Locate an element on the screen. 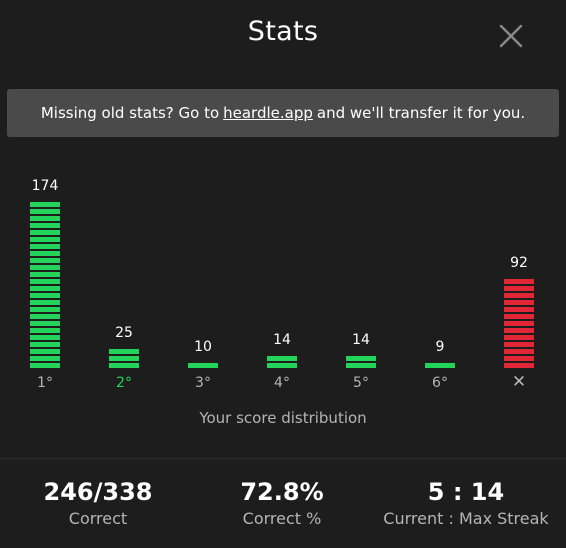 The width and height of the screenshot is (566, 548). stat-streak: 5 : 14 Current : Max Streak is located at coordinates (466, 504).